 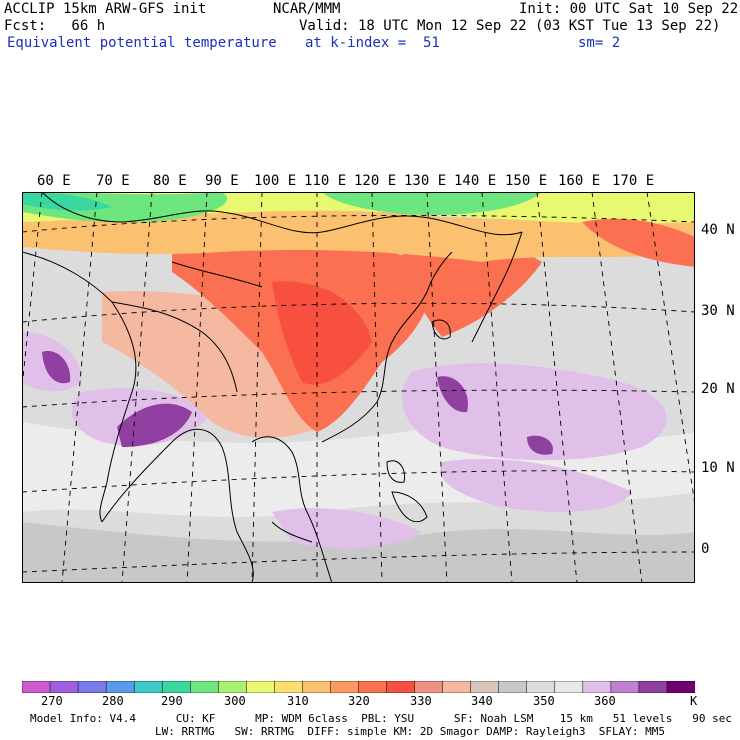 What do you see at coordinates (52, 701) in the screenshot?
I see `colorbar-tick: 270` at bounding box center [52, 701].